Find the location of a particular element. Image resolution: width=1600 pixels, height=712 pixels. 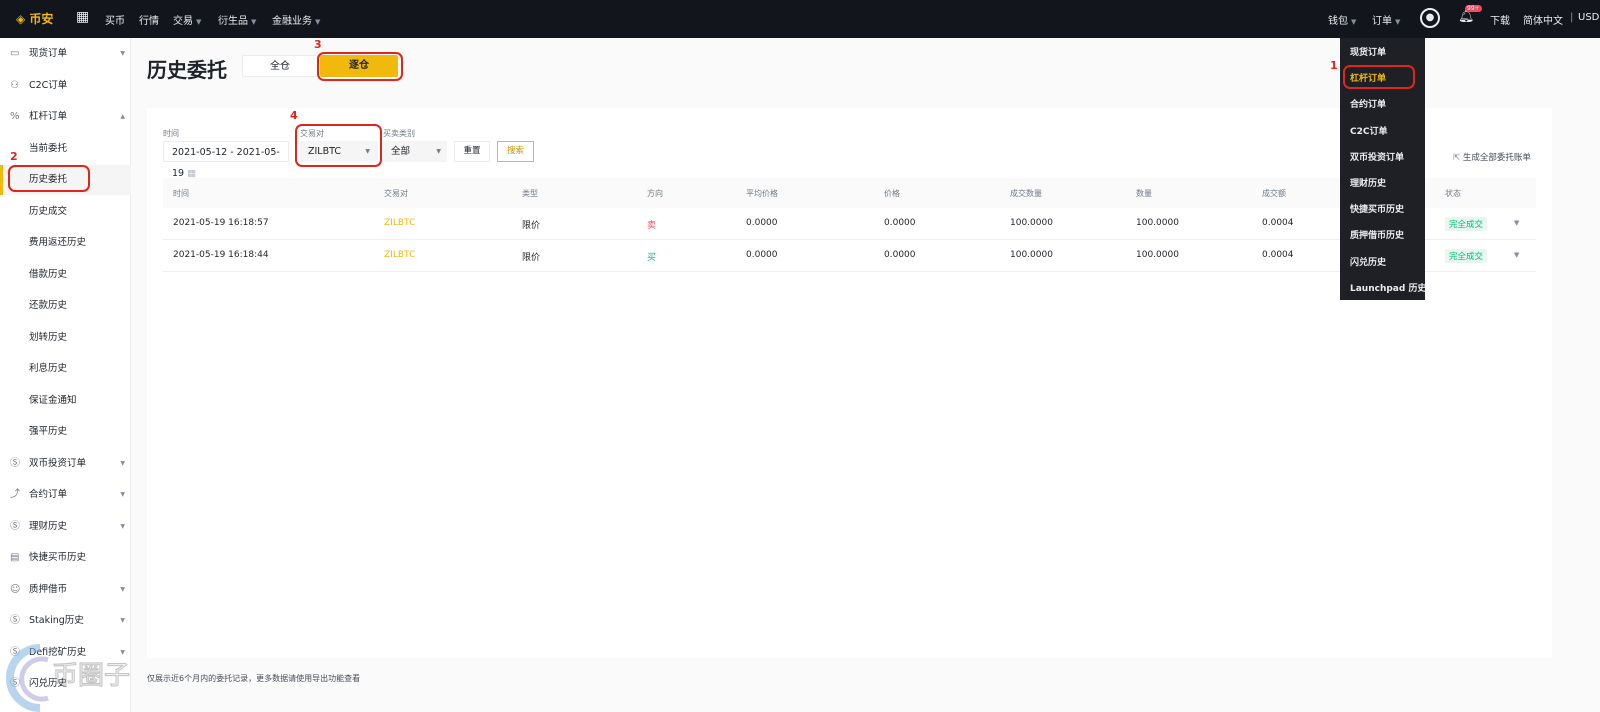

coin-icon: Ⓢ is located at coordinates (15, 652).